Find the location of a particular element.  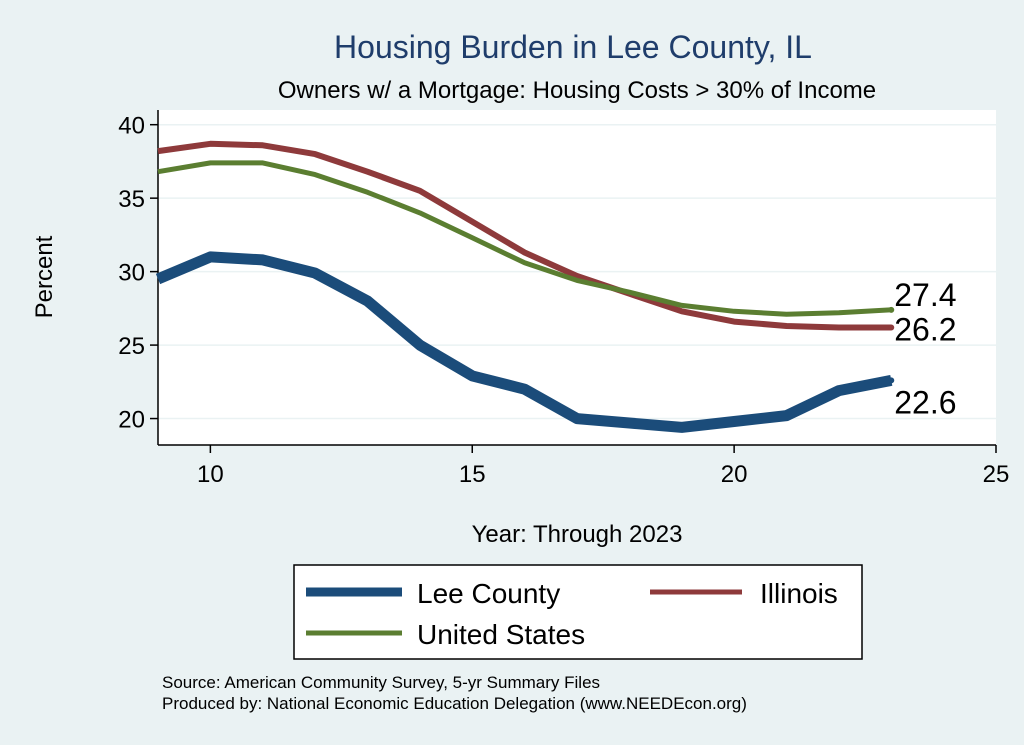

legend-box is located at coordinates (578, 612).